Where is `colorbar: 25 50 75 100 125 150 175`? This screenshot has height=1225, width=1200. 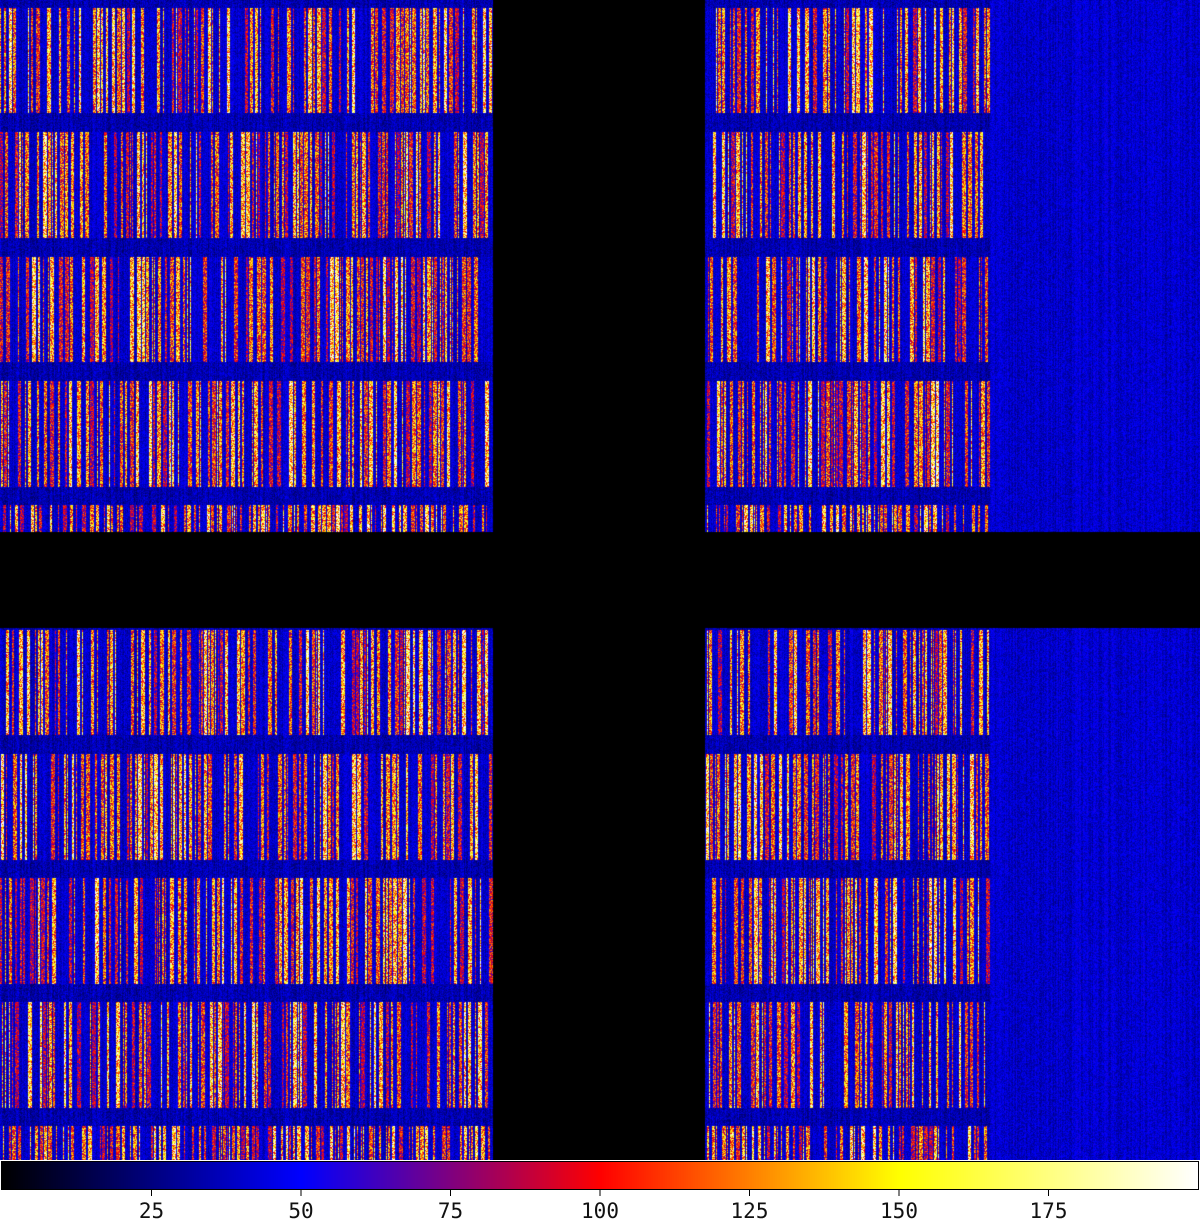
colorbar: 25 50 75 100 125 150 175 is located at coordinates (600, 1193).